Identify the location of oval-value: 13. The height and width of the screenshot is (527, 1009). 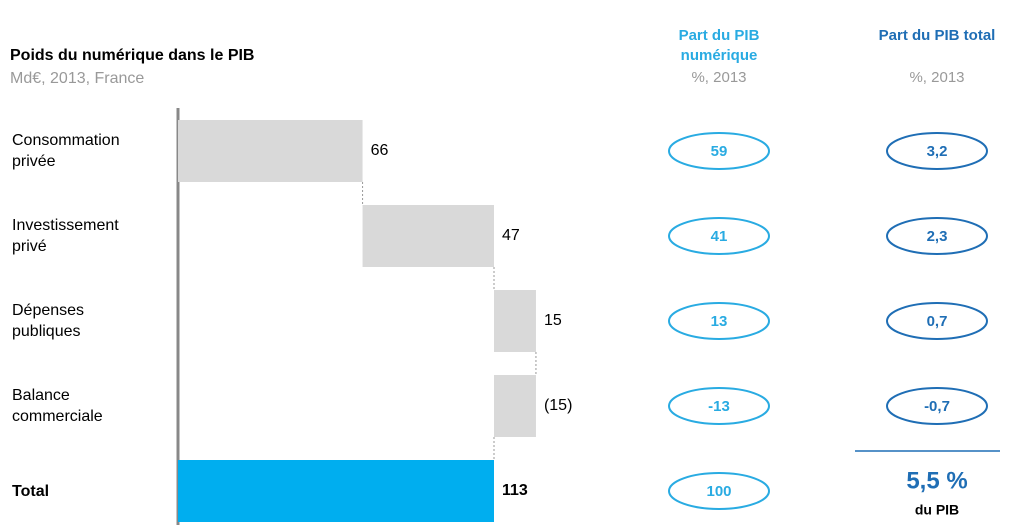
(719, 321).